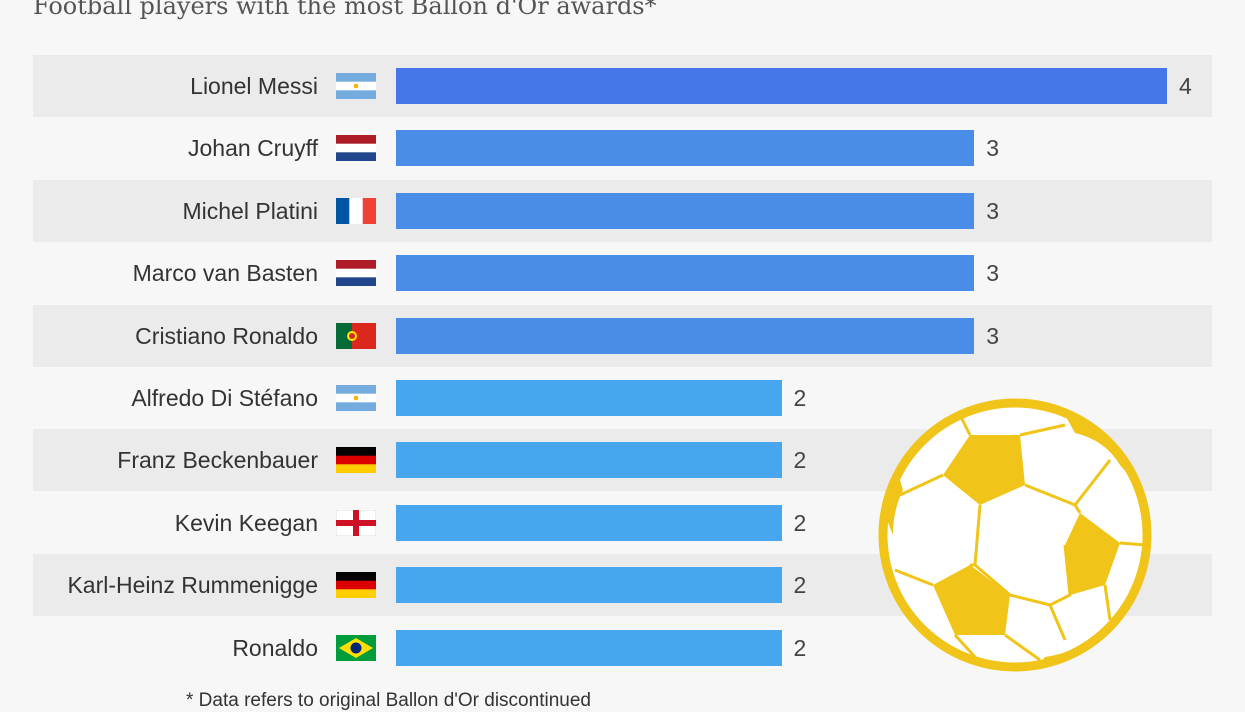  What do you see at coordinates (217, 460) in the screenshot?
I see `category-label: Franz Beckenbauer` at bounding box center [217, 460].